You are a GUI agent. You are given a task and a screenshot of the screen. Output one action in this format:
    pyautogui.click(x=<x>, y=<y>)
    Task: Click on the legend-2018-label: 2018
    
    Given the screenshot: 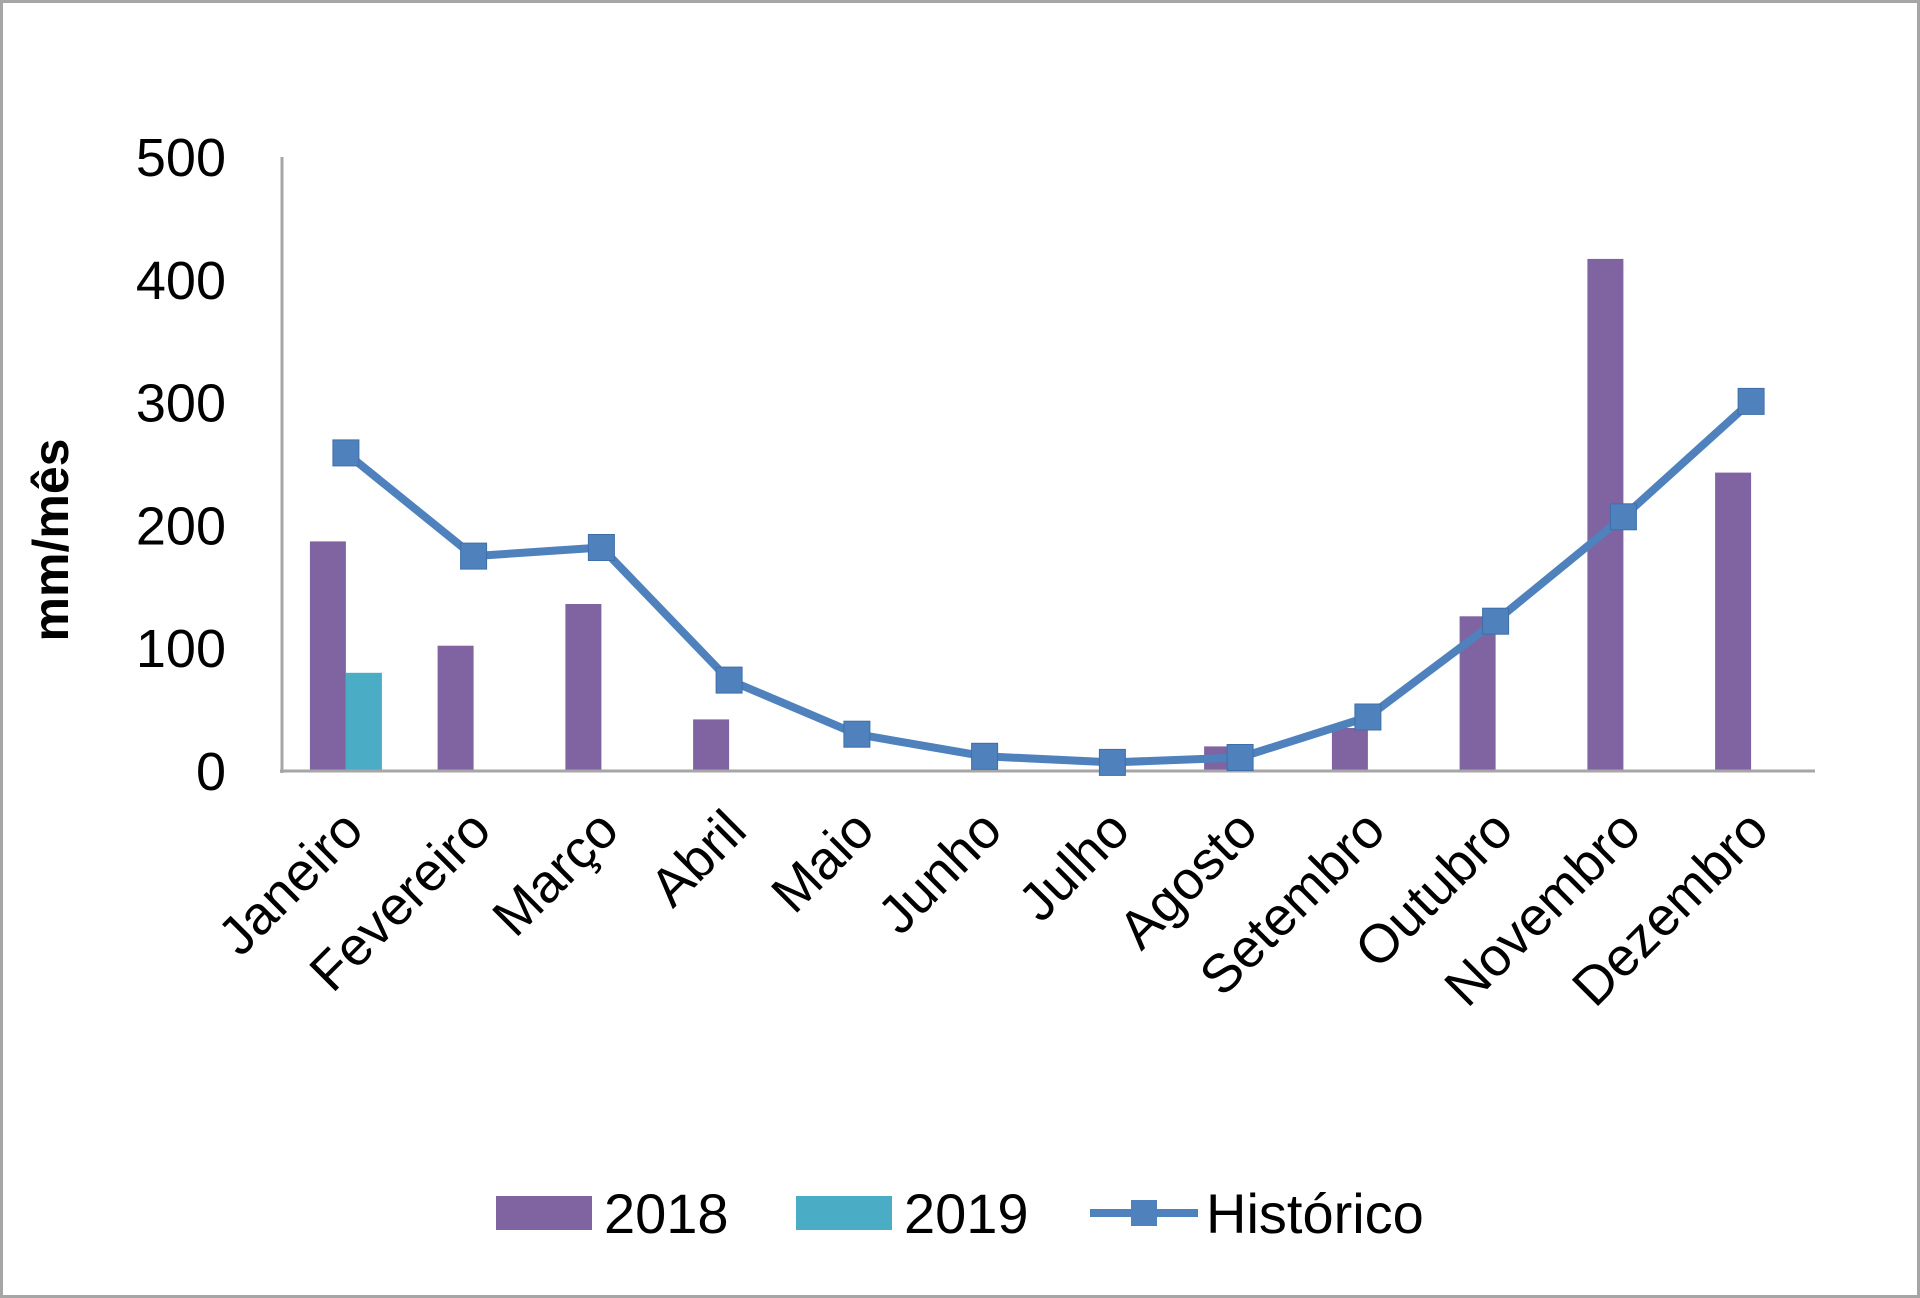 What is the action you would take?
    pyautogui.click(x=666, y=1213)
    